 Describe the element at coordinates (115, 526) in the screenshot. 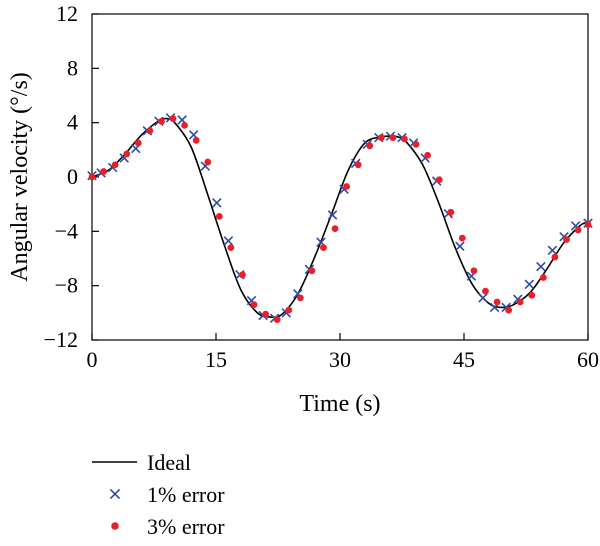

I see `legend-error-3pct-swatch` at that location.